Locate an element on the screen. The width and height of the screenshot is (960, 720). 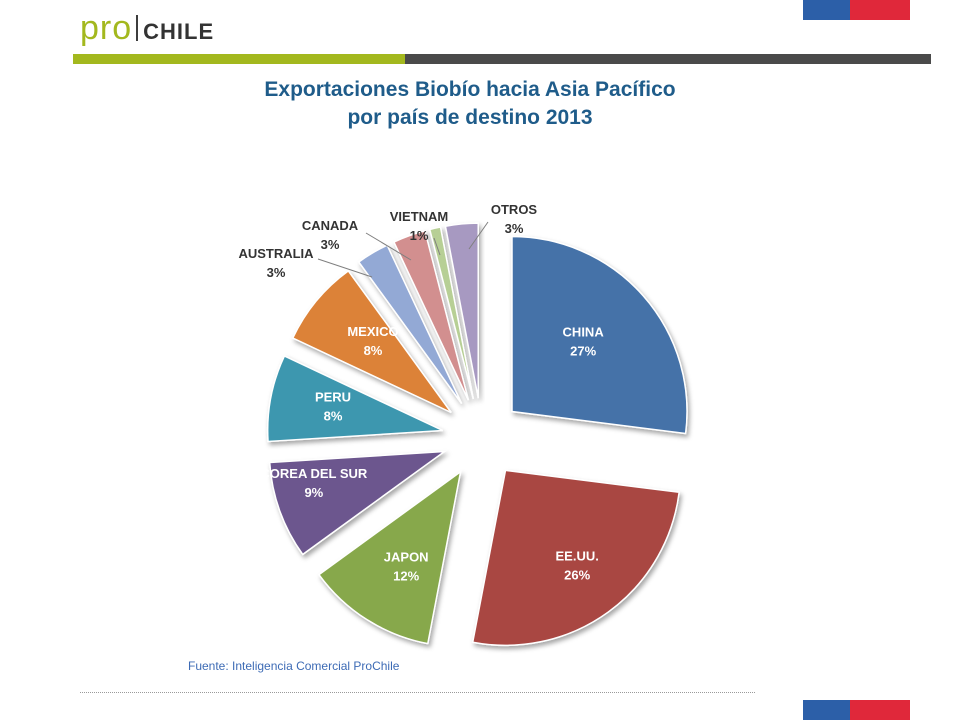
pie-slice-mexico is located at coordinates (371, 341).